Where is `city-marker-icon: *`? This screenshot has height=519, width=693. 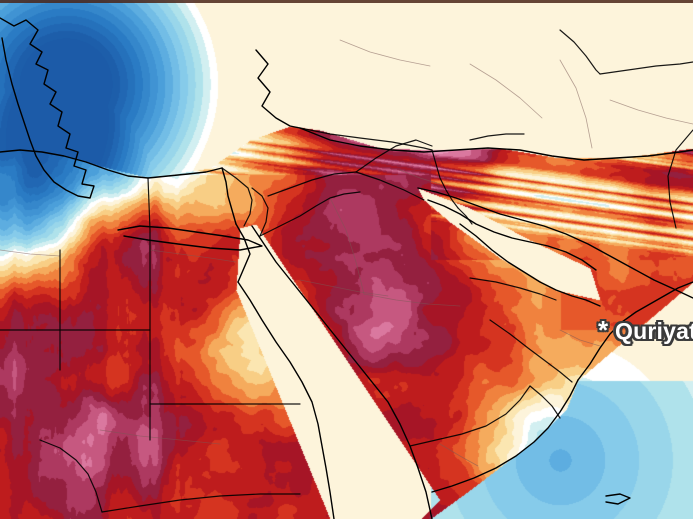 city-marker-icon: * is located at coordinates (603, 330).